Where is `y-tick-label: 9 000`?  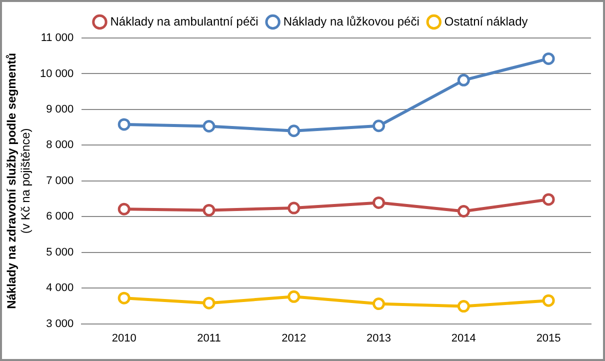
y-tick-label: 9 000 is located at coordinates (60, 109).